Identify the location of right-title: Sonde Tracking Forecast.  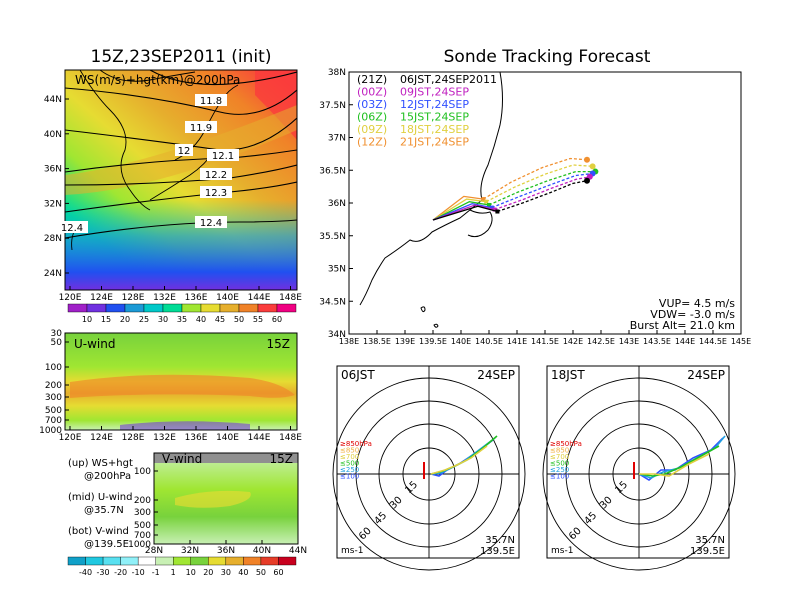
(547, 57).